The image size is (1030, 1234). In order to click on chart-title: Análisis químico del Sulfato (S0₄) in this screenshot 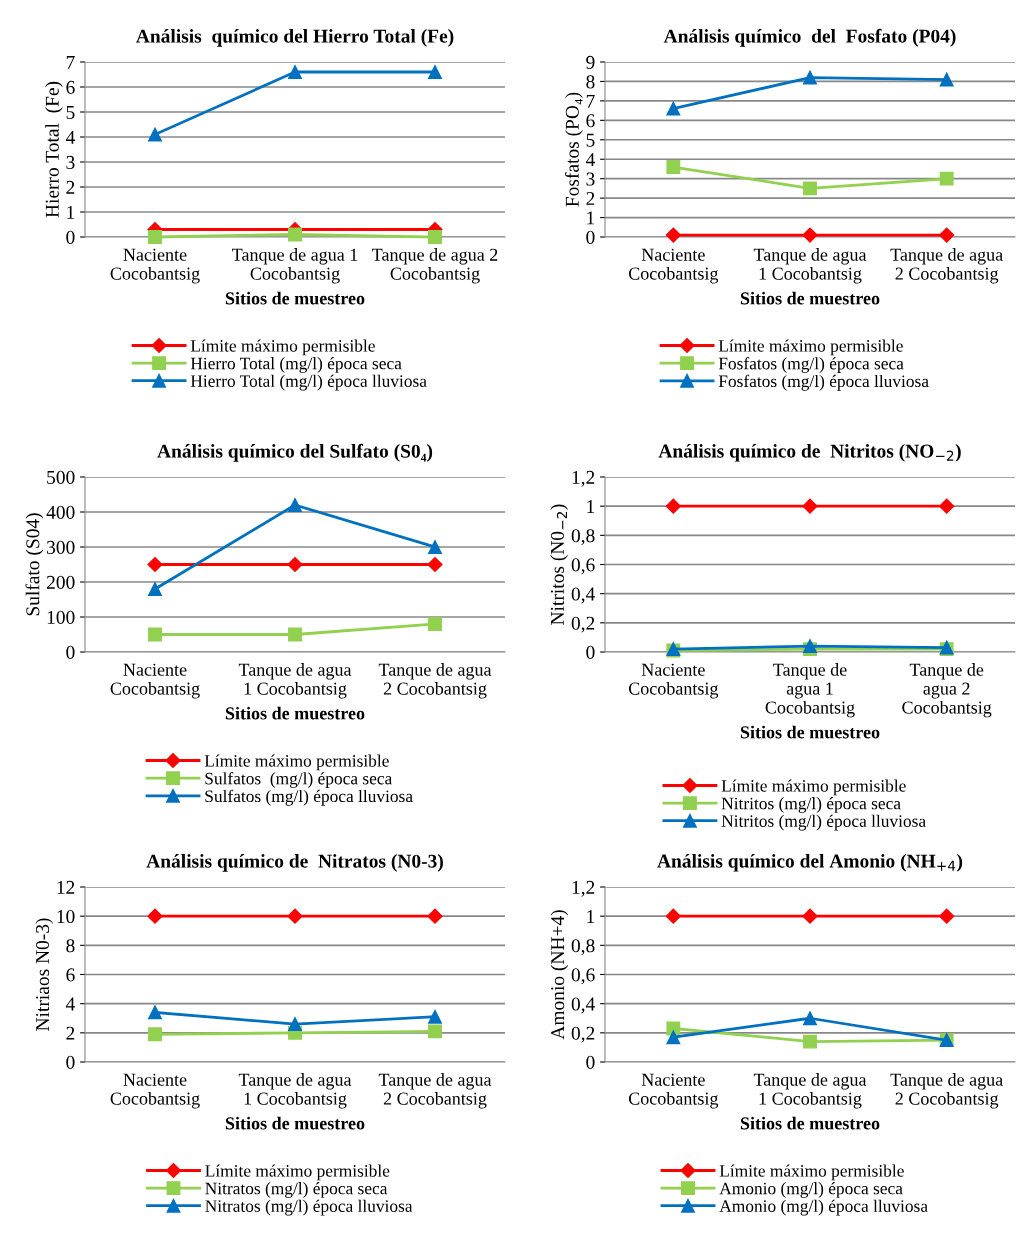, I will do `click(295, 452)`.